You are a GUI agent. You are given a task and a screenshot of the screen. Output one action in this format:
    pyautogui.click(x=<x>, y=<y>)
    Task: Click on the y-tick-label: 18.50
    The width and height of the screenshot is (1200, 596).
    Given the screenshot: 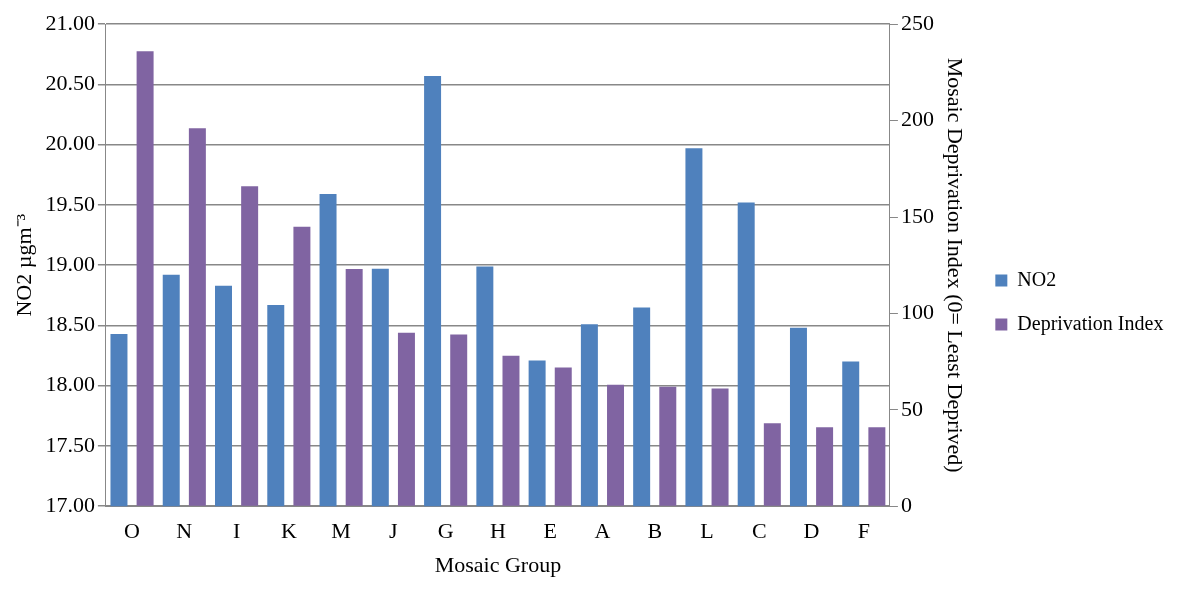 What is the action you would take?
    pyautogui.click(x=70, y=324)
    